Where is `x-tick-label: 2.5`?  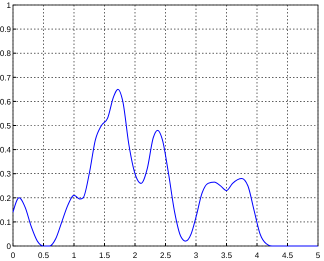 x-tick-label: 2.5 is located at coordinates (166, 255).